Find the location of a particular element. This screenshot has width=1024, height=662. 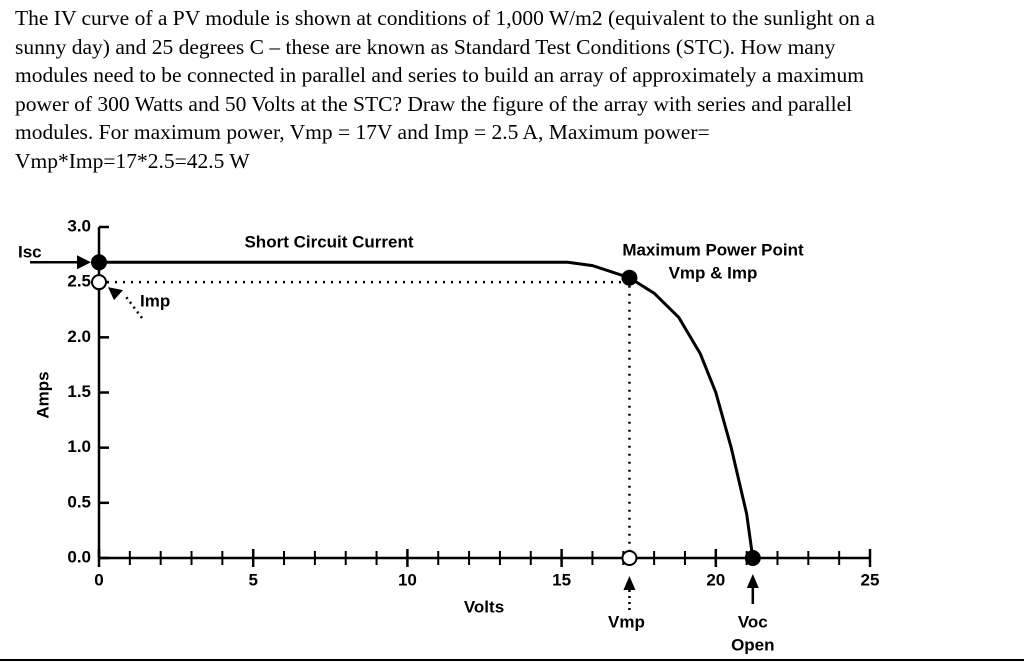

y-tick-label: 0.5 is located at coordinates (79, 501).